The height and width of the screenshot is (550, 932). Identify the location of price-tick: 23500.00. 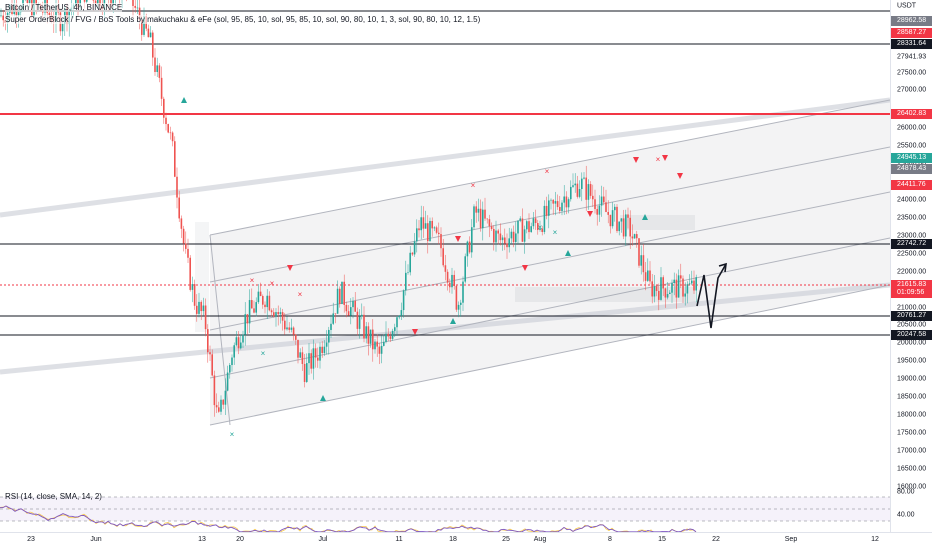
(912, 218).